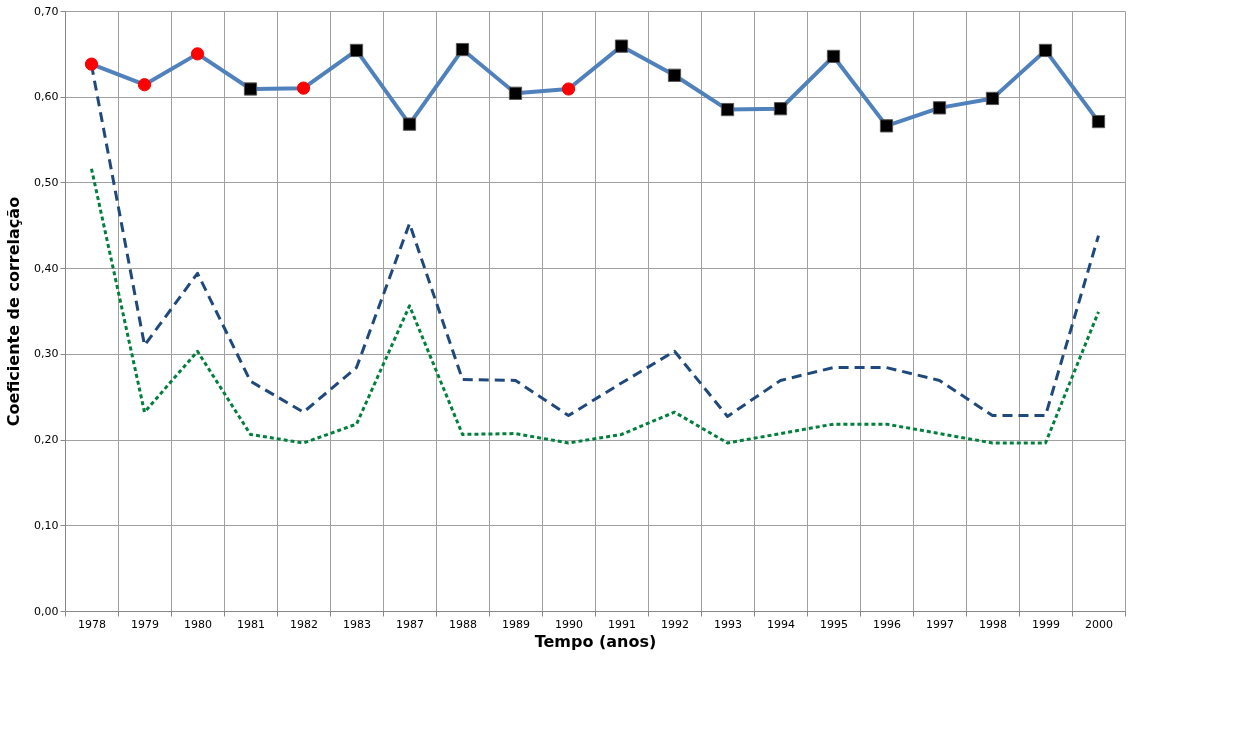 This screenshot has height=747, width=1240. I want to click on x-tick-label: 1991, so click(622, 624).